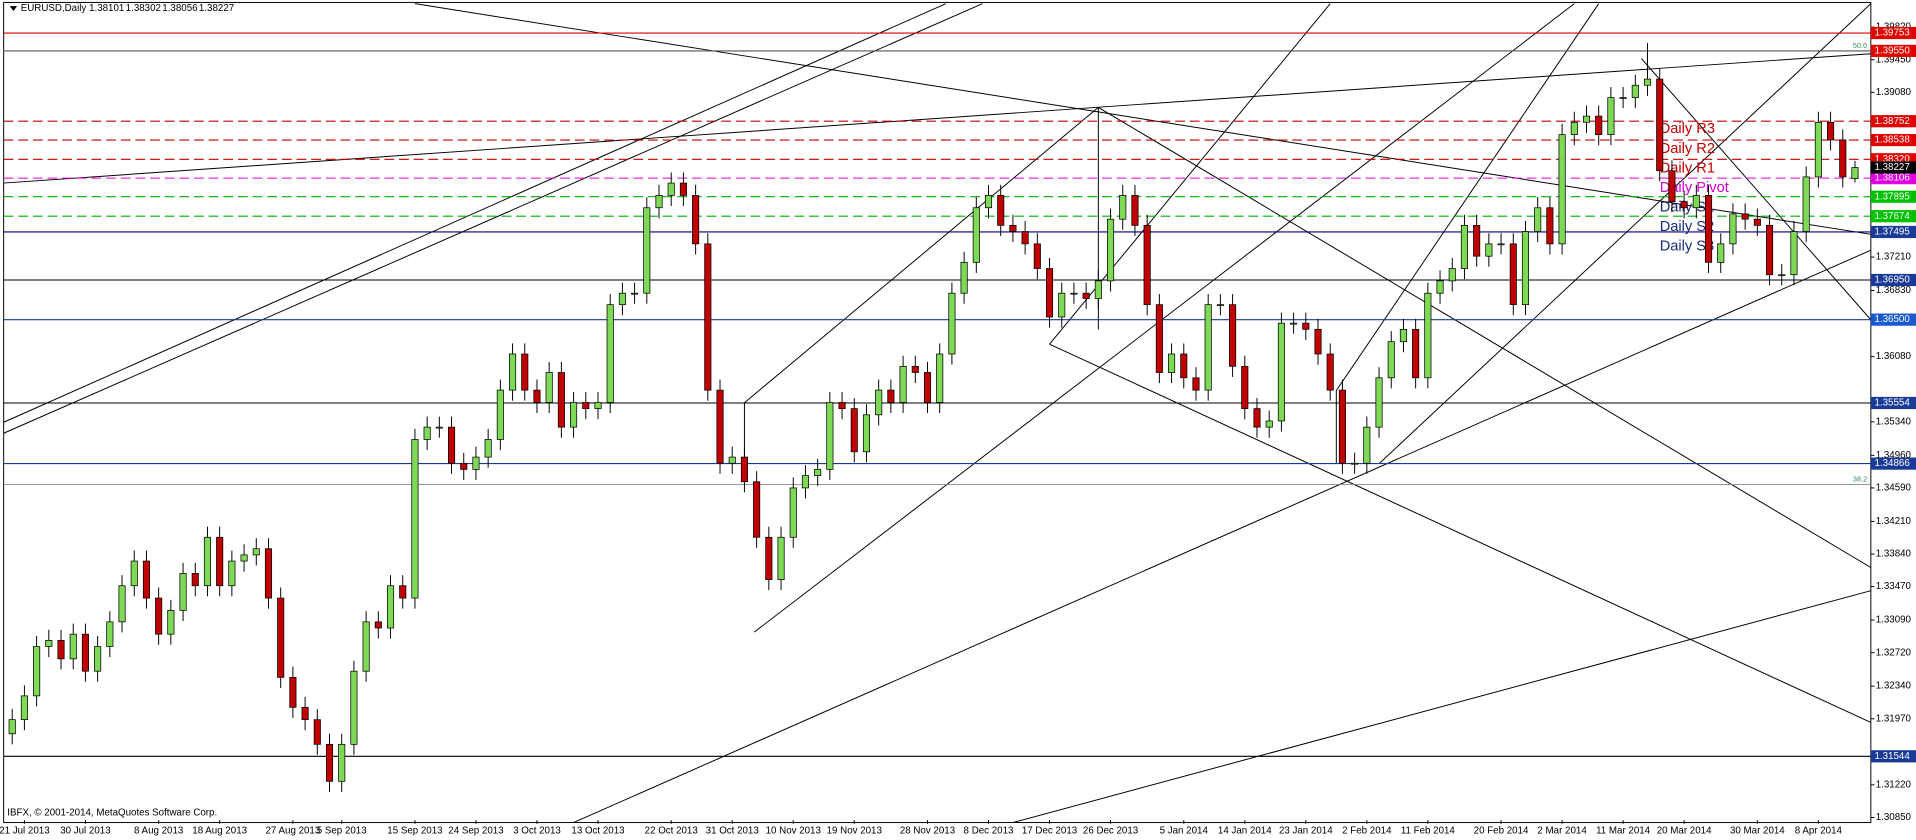 The height and width of the screenshot is (840, 1916). Describe the element at coordinates (1893, 196) in the screenshot. I see `level-label: 1.37895` at that location.